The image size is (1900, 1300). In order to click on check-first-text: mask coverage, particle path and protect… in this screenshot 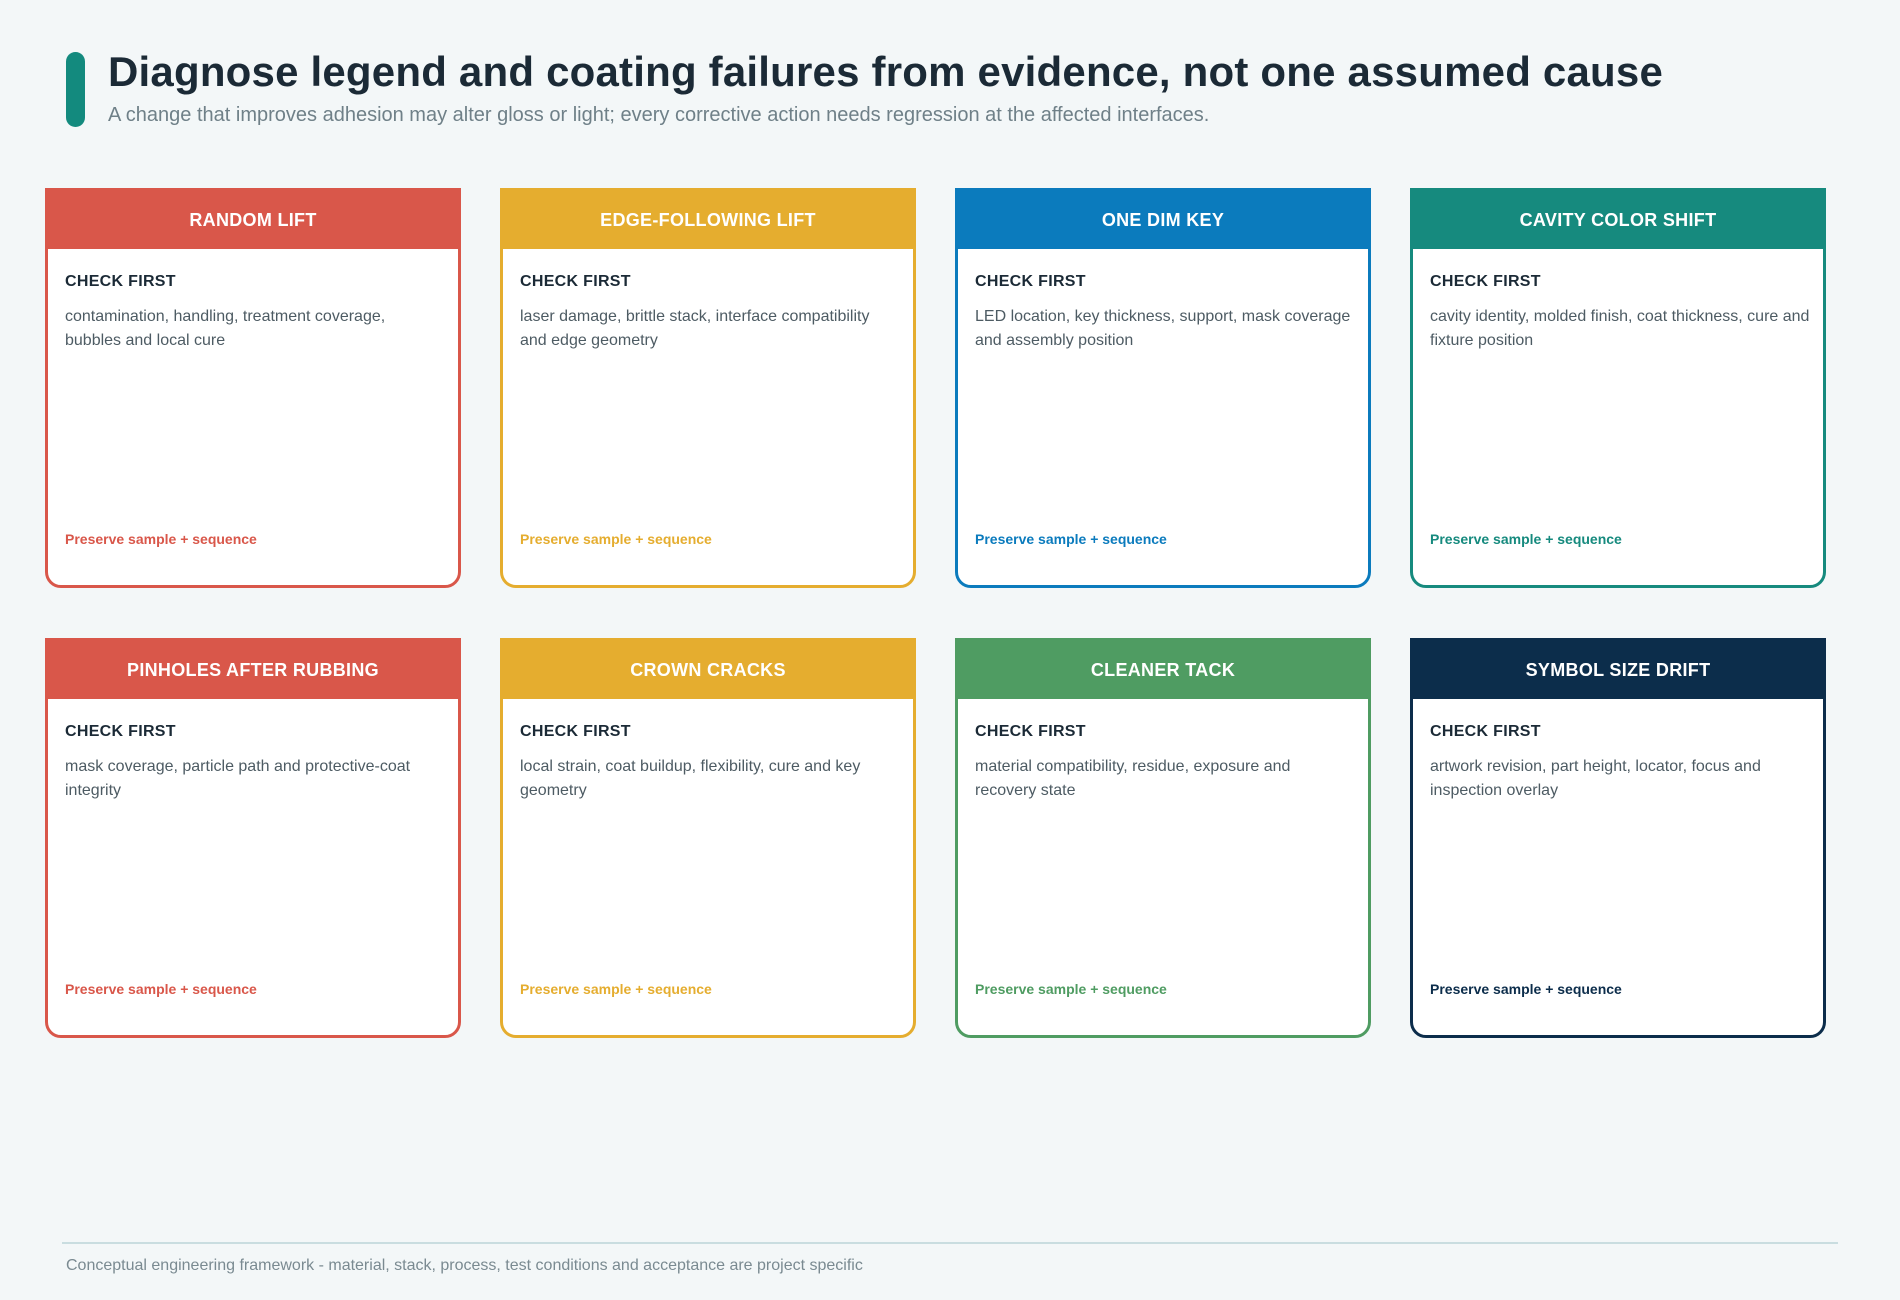, I will do `click(238, 778)`.